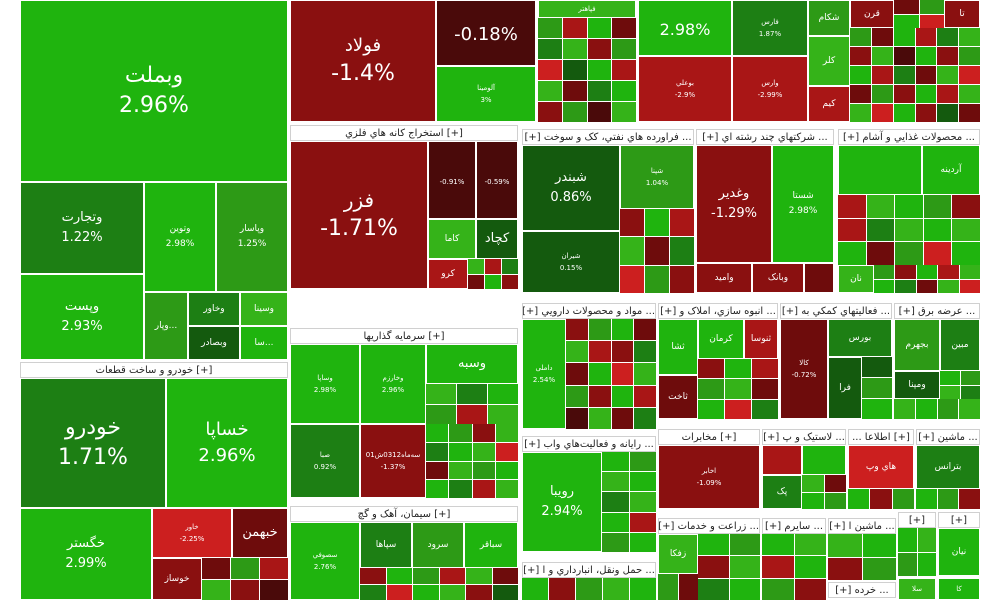 The height and width of the screenshot is (600, 1000). I want to click on tile-vsapa: وساپا 2.98%, so click(325, 384).